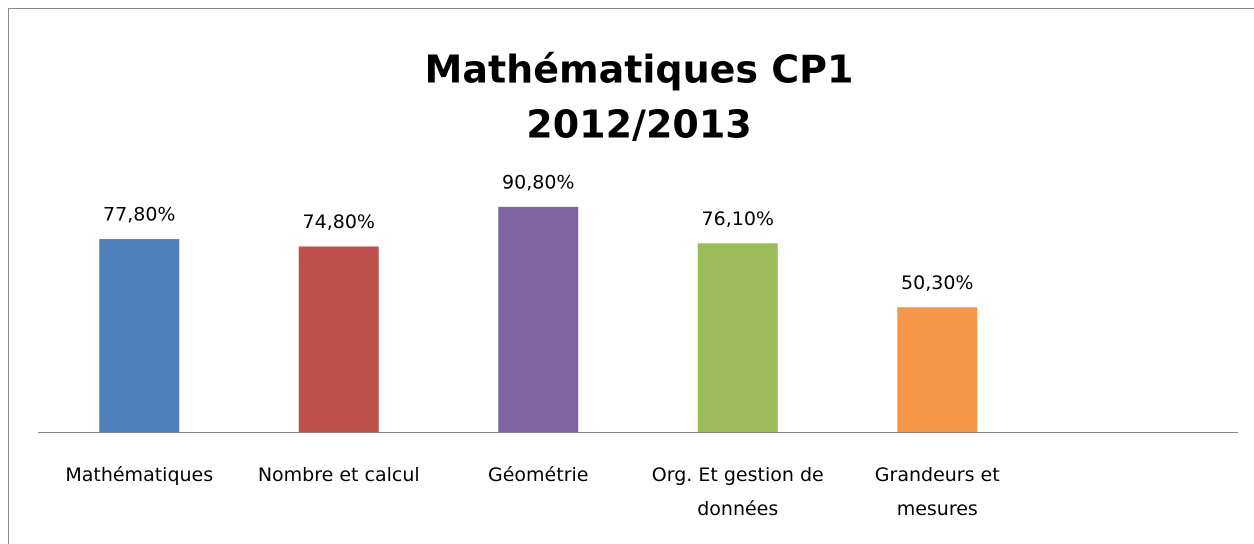 This screenshot has width=1254, height=544. What do you see at coordinates (738, 219) in the screenshot?
I see `data-label: 76,10%` at bounding box center [738, 219].